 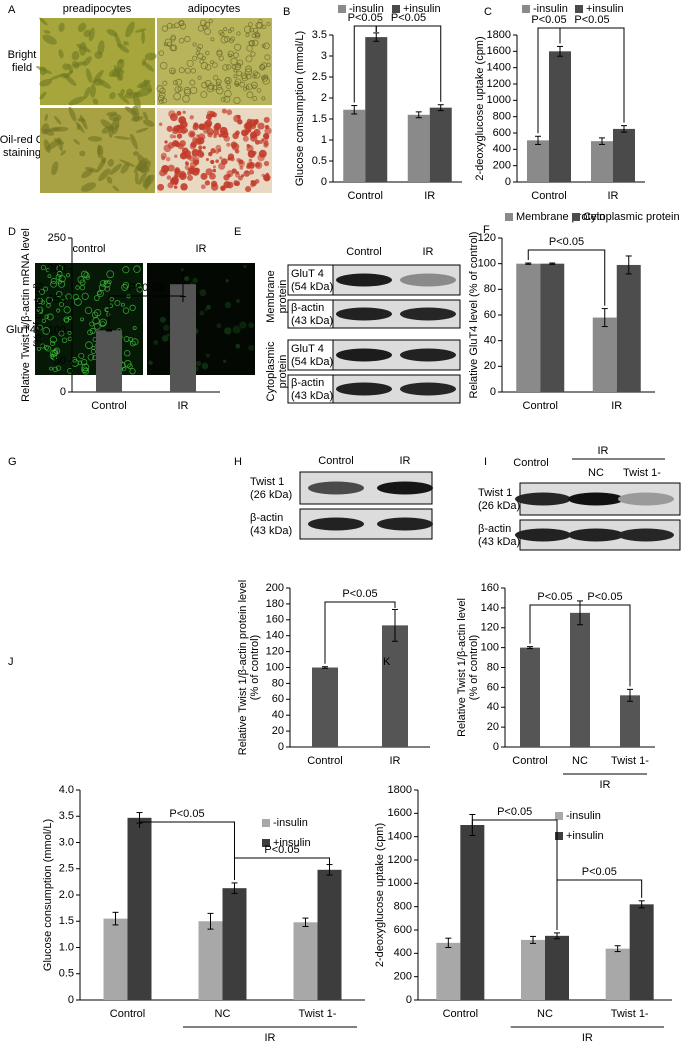 What do you see at coordinates (312, 362) in the screenshot?
I see `blot-row-label: (54 kDa)` at bounding box center [312, 362].